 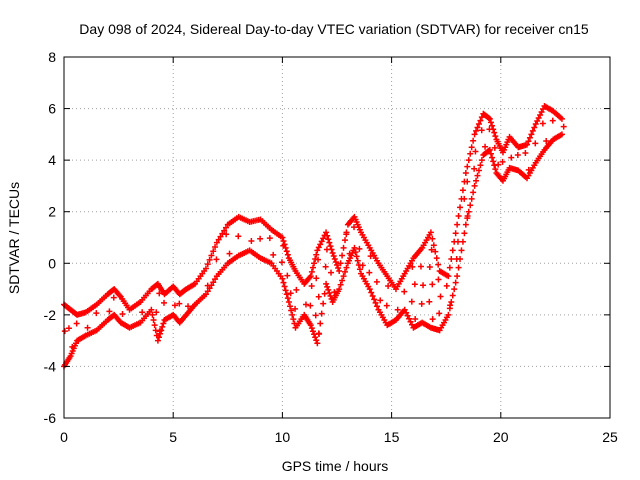 What do you see at coordinates (14, 238) in the screenshot?
I see `y-axis-label: SDTVAR / TECUs` at bounding box center [14, 238].